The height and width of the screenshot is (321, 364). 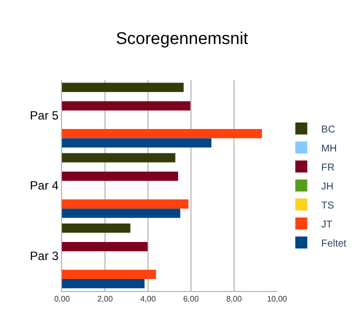 What do you see at coordinates (328, 130) in the screenshot?
I see `legend-label: BC` at bounding box center [328, 130].